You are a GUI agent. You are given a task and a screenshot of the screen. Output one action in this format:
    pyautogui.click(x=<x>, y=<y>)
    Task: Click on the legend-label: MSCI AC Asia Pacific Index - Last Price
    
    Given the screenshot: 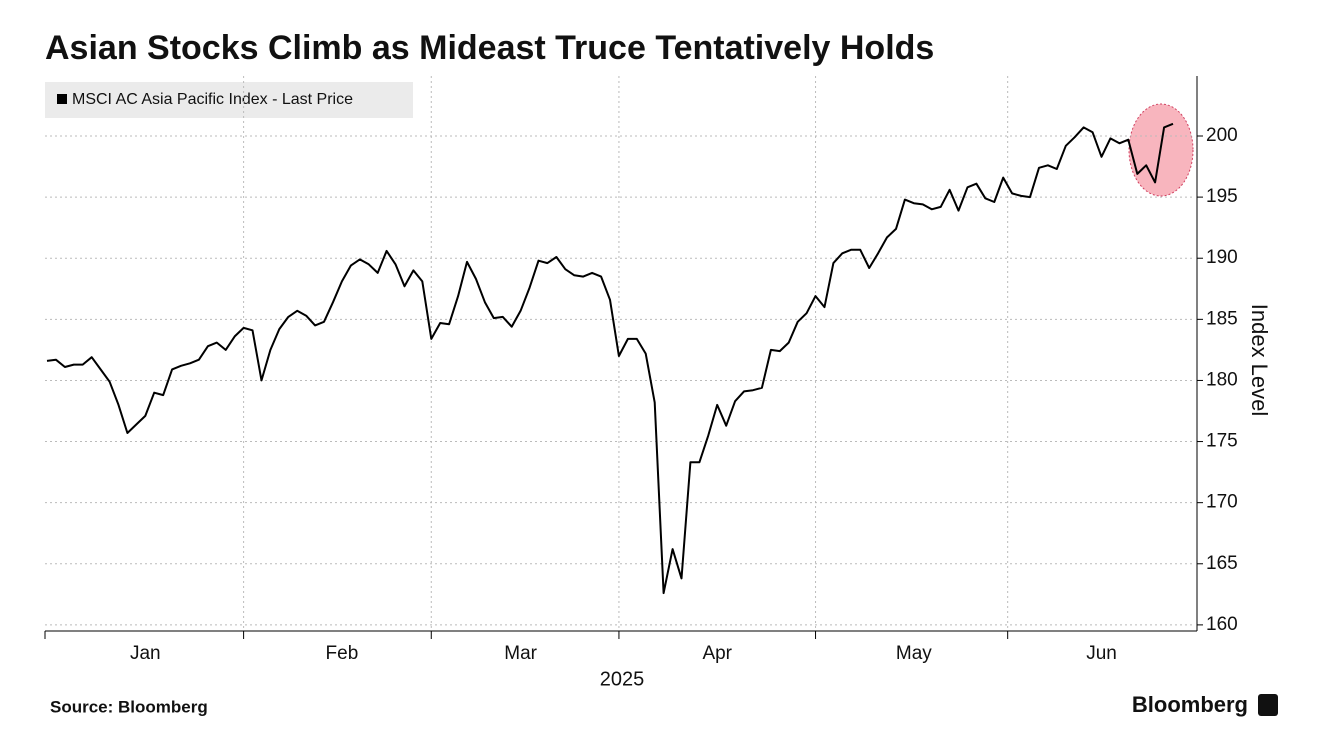 What is the action you would take?
    pyautogui.click(x=212, y=99)
    